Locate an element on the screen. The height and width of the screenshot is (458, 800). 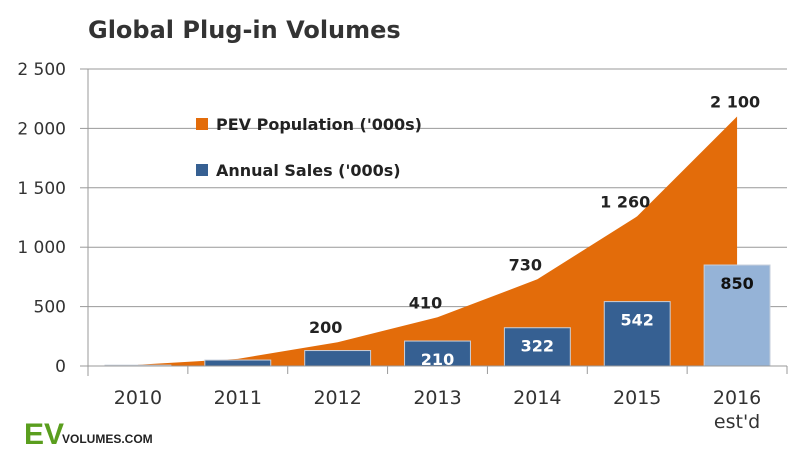
x-tick-label: 2014 is located at coordinates (537, 398).